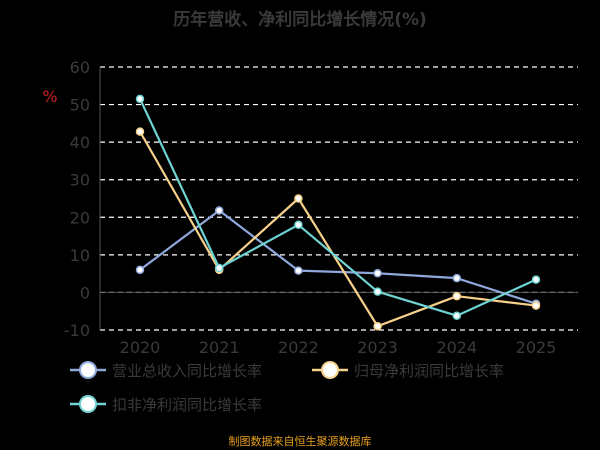  Describe the element at coordinates (80, 105) in the screenshot. I see `y-tick-label: 50` at that location.